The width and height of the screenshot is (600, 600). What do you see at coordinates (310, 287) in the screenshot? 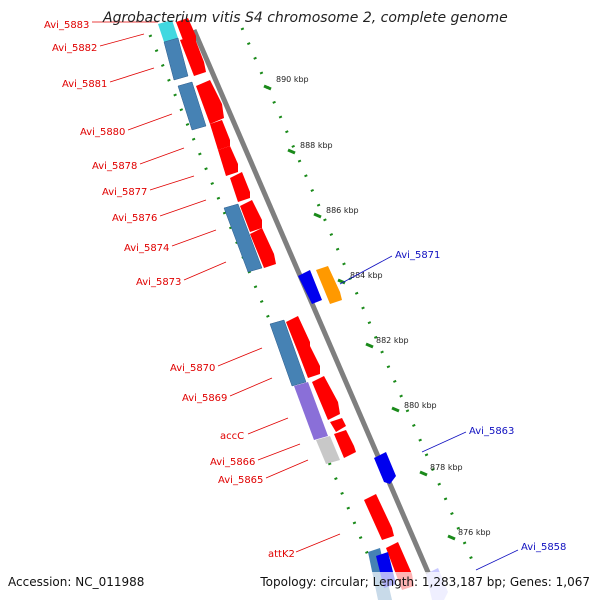
I see `gene-avi-5871-a` at bounding box center [310, 287].